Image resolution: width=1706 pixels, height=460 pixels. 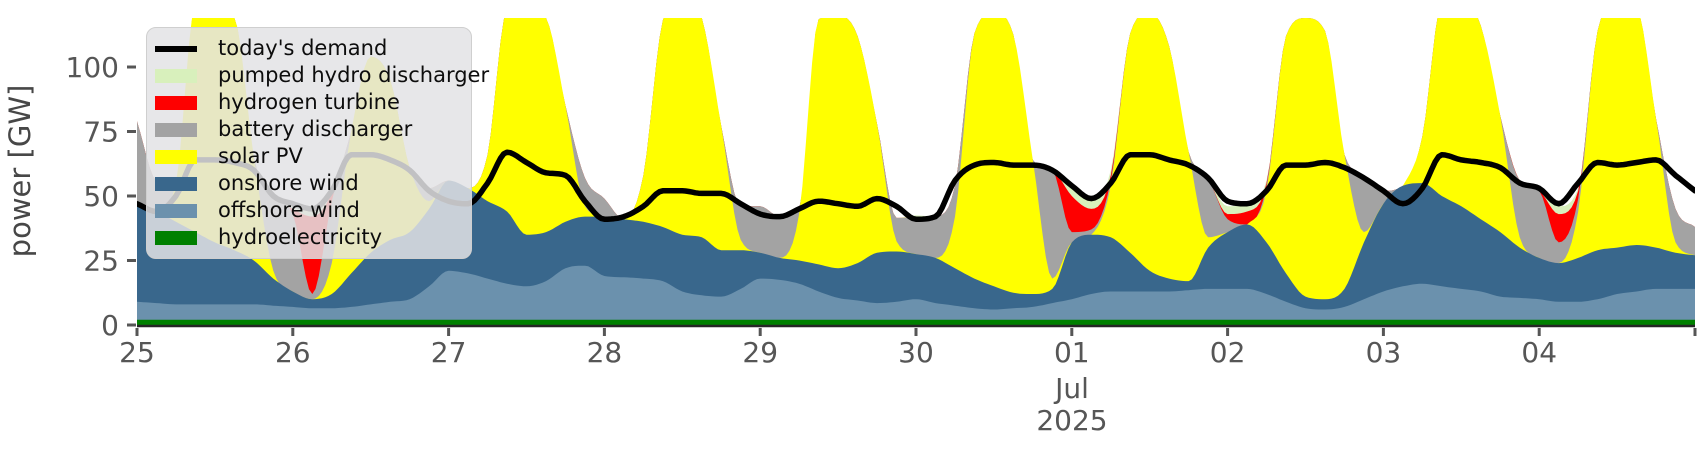 I want to click on hydrogen-turbine-swatch-icon, so click(x=176, y=102).